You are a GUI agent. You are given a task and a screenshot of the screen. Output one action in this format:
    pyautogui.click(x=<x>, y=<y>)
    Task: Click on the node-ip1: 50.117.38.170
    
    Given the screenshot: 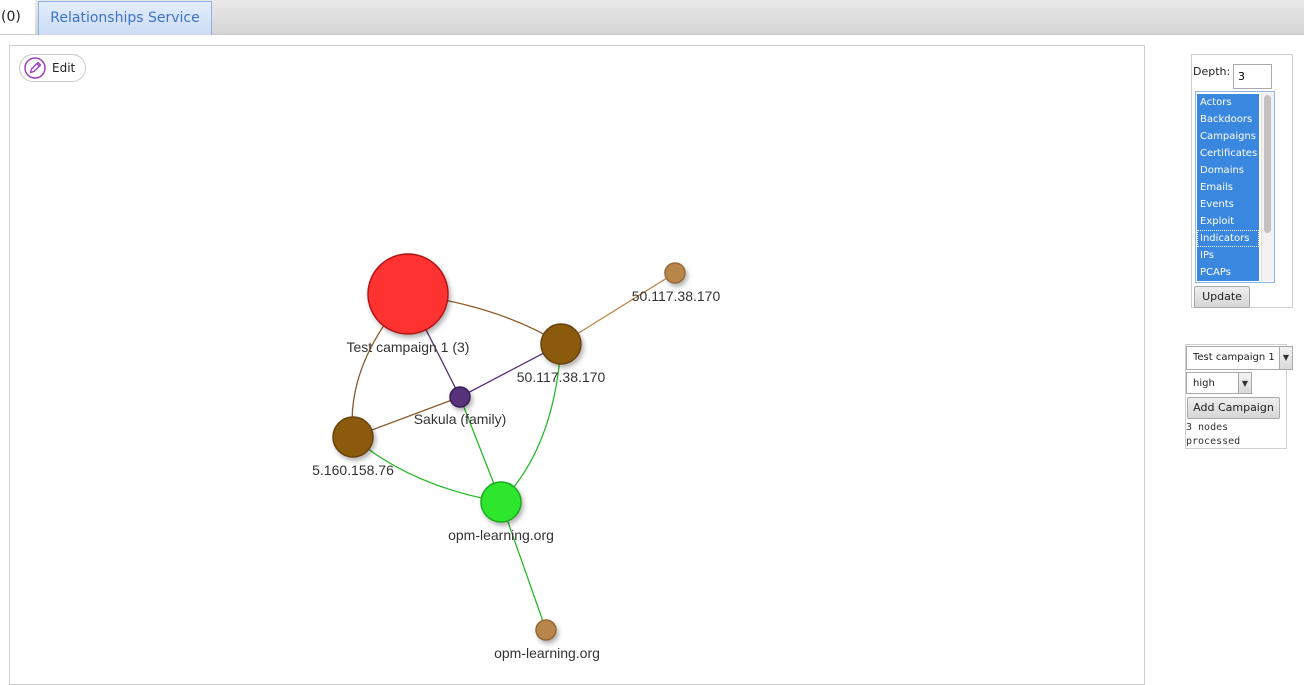 What is the action you would take?
    pyautogui.click(x=561, y=354)
    